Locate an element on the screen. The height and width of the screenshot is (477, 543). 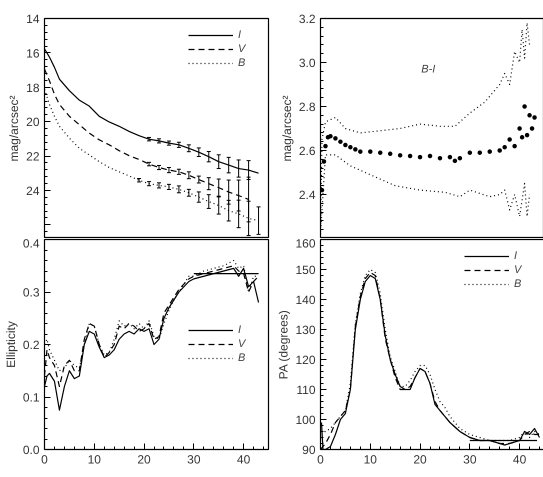
y-tick-label: 160 is located at coordinates (305, 243).